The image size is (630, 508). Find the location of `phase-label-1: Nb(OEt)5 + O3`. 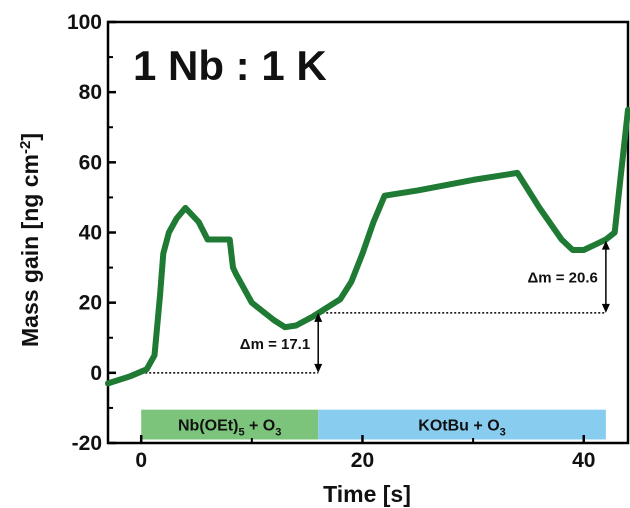

phase-label-1: Nb(OEt)5 + O3 is located at coordinates (229, 428).